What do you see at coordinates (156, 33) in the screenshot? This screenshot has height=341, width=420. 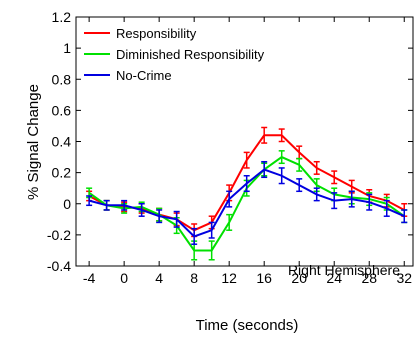 I see `legend-label: Responsibility` at bounding box center [156, 33].